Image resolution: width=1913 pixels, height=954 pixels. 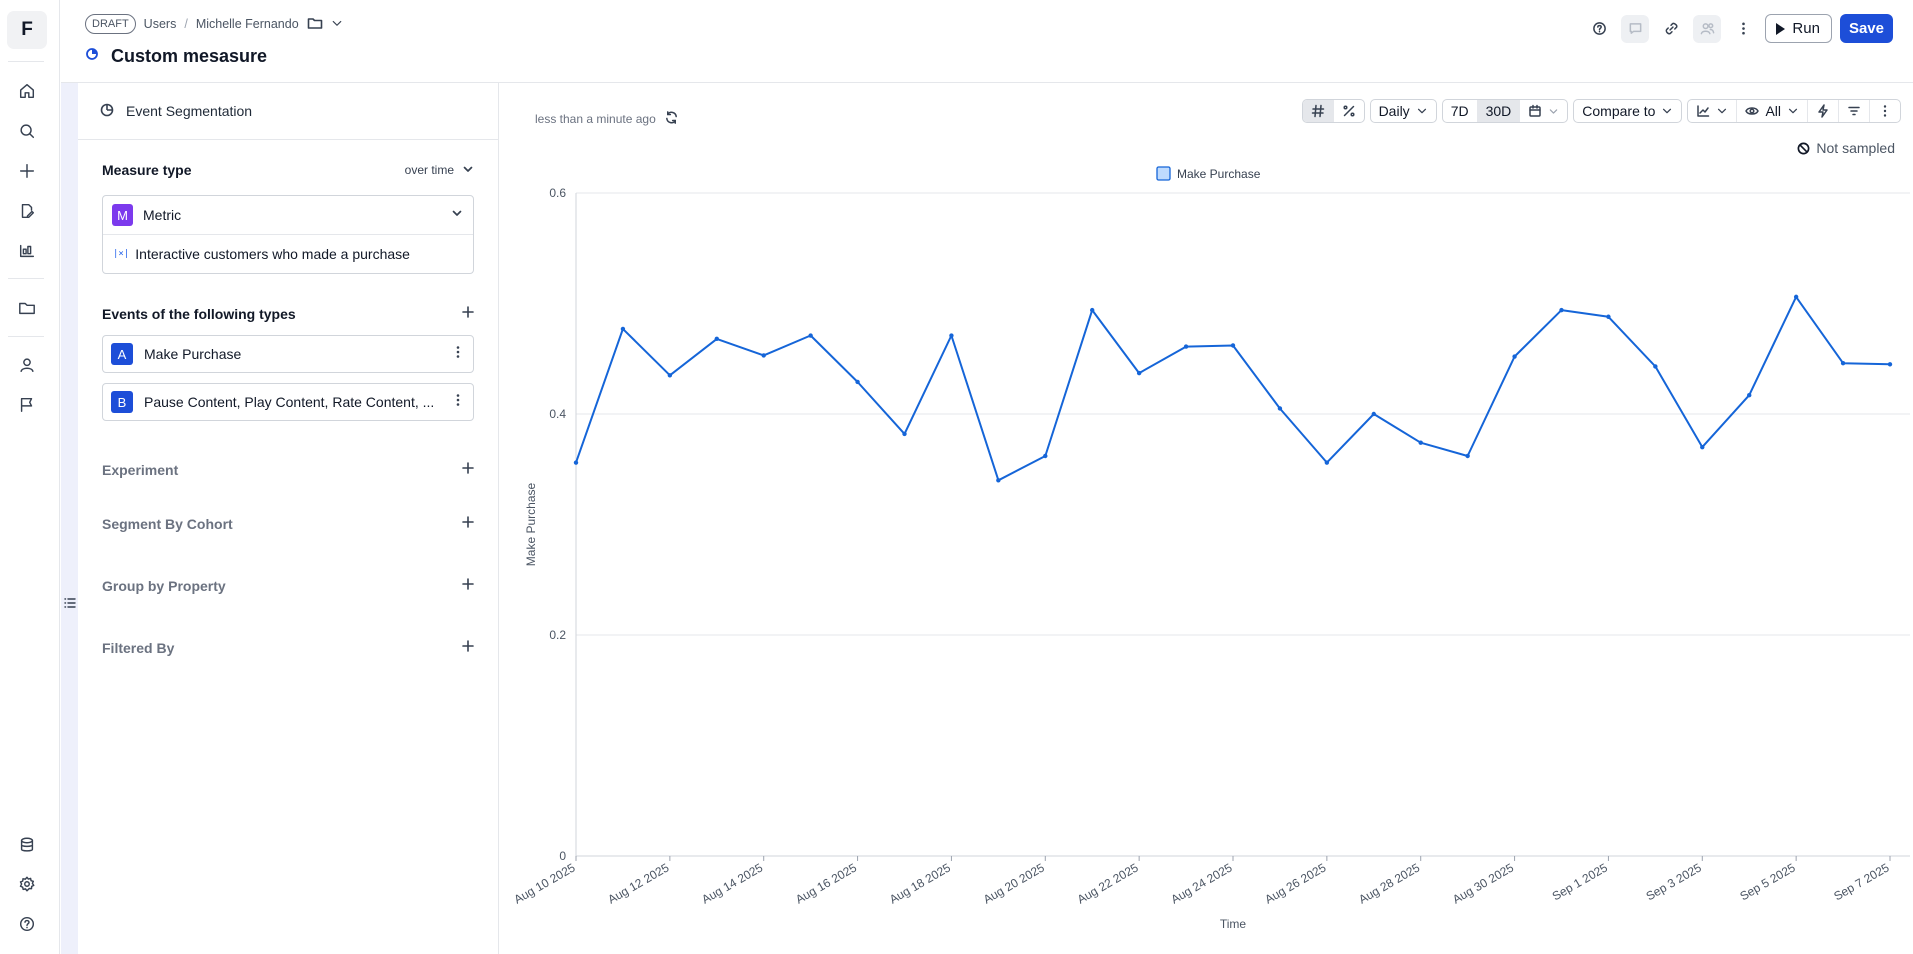 What do you see at coordinates (468, 648) in the screenshot?
I see `add-filter-icon` at bounding box center [468, 648].